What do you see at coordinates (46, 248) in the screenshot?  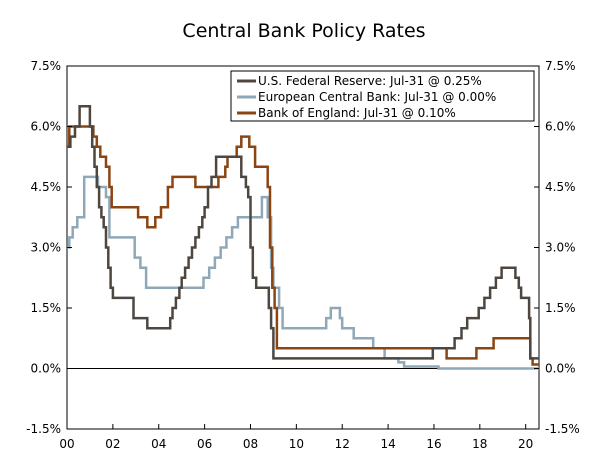 I see `y-tick-label-left: 3.0%` at bounding box center [46, 248].